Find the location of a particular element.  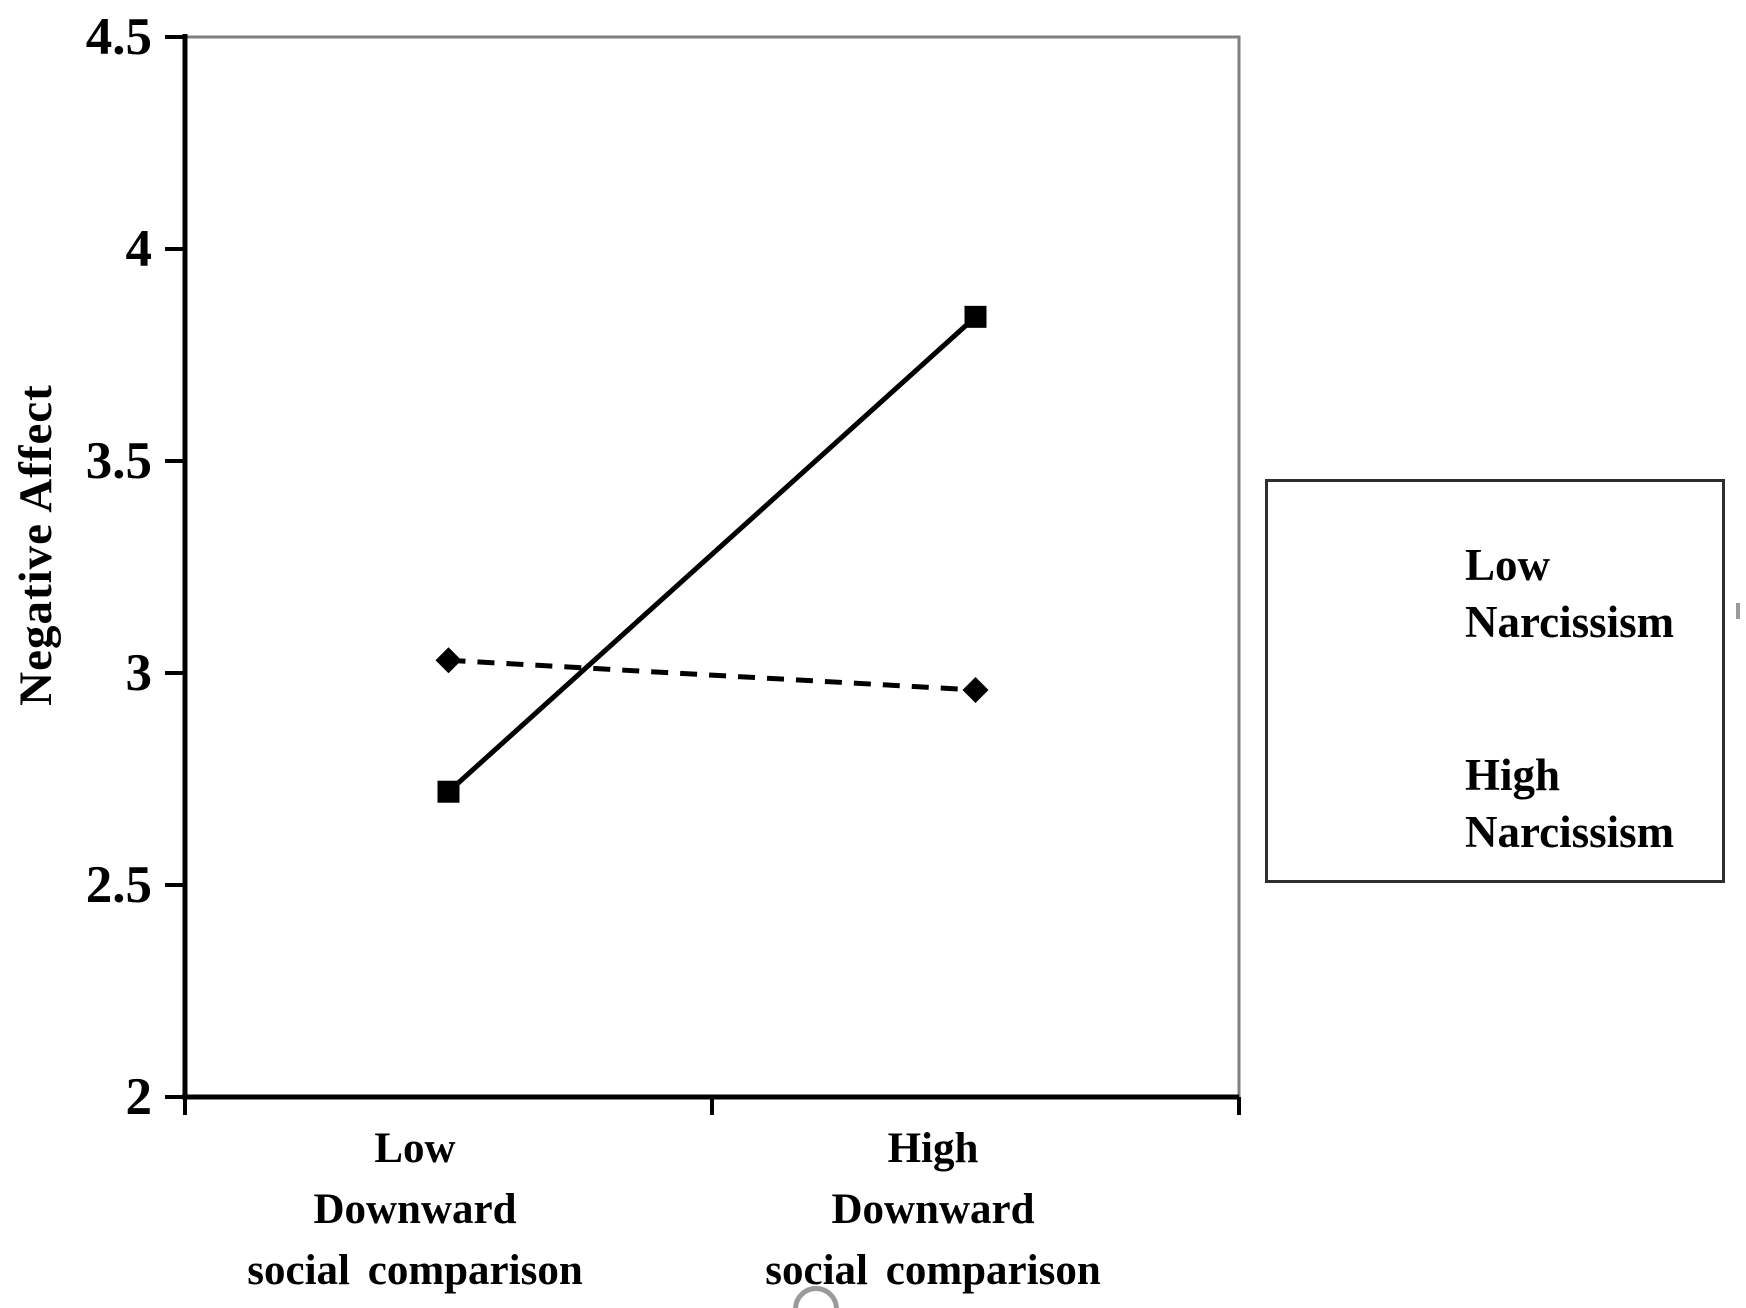

x-category-label-high: High Downward social comparison is located at coordinates (933, 1209).